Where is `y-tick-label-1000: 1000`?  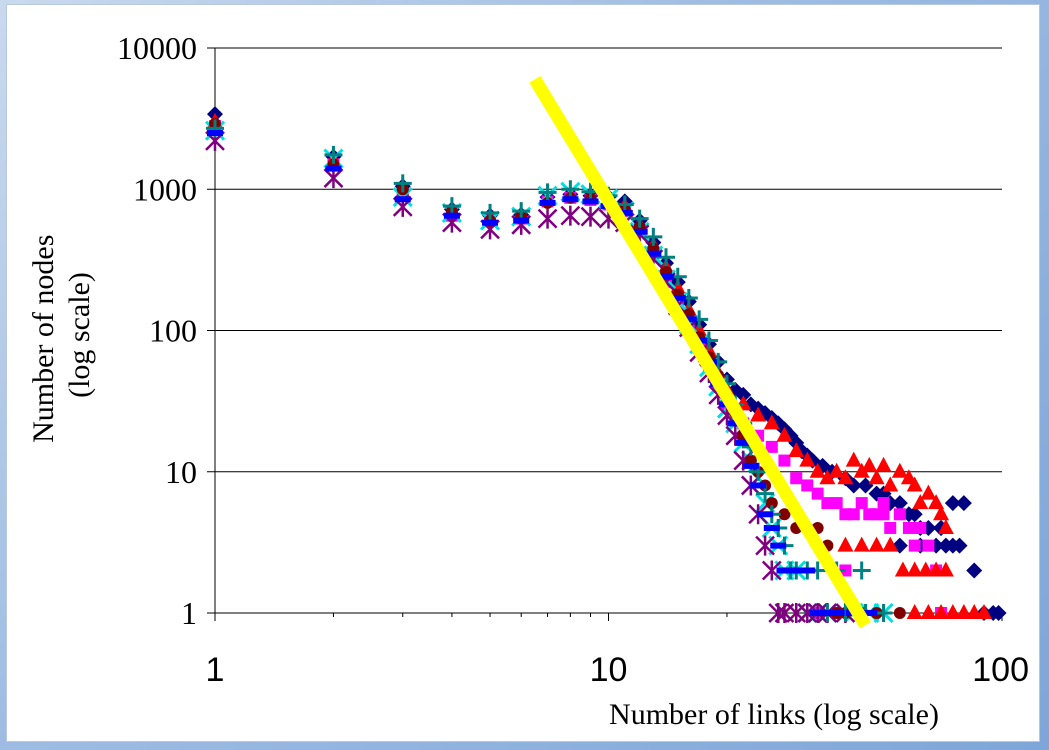
y-tick-label-1000: 1000 is located at coordinates (165, 189).